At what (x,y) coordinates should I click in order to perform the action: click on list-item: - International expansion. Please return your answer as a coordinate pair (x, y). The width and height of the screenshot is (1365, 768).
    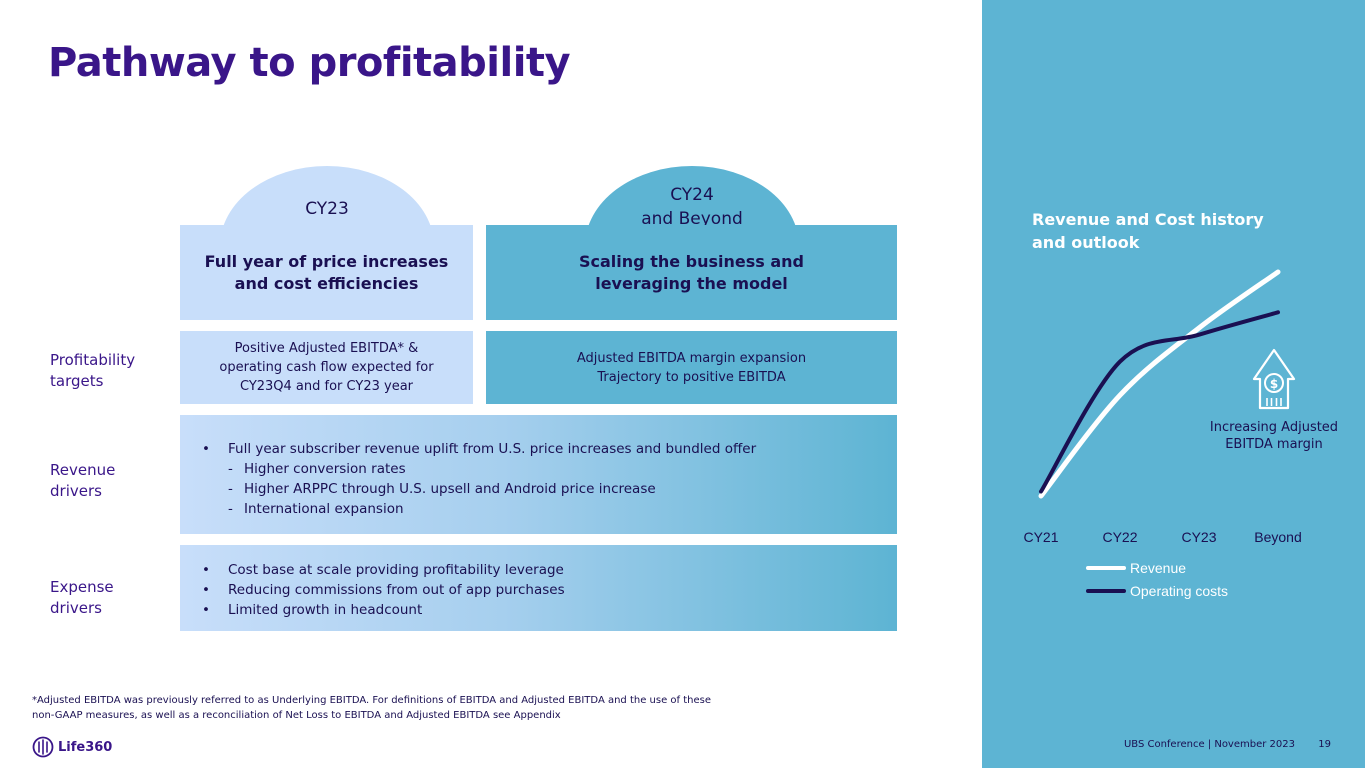
    Looking at the image, I should click on (316, 509).